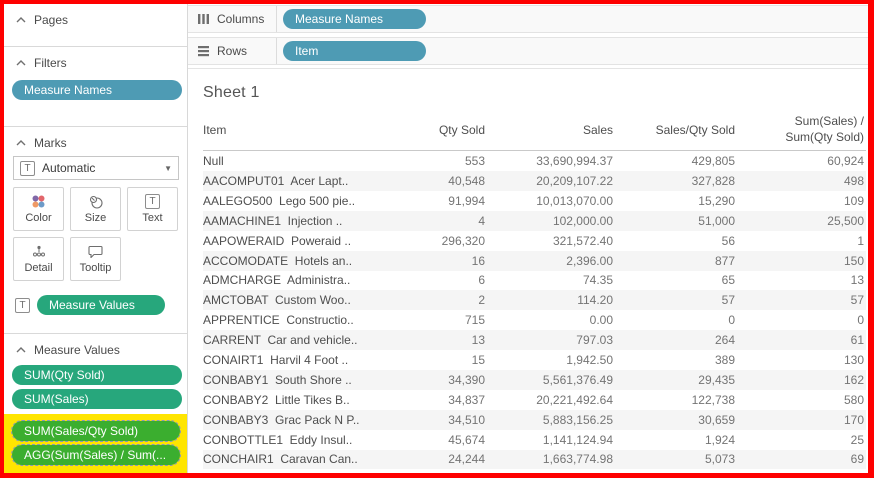 This screenshot has height=478, width=874. What do you see at coordinates (215, 129) in the screenshot?
I see `header-item: Item` at bounding box center [215, 129].